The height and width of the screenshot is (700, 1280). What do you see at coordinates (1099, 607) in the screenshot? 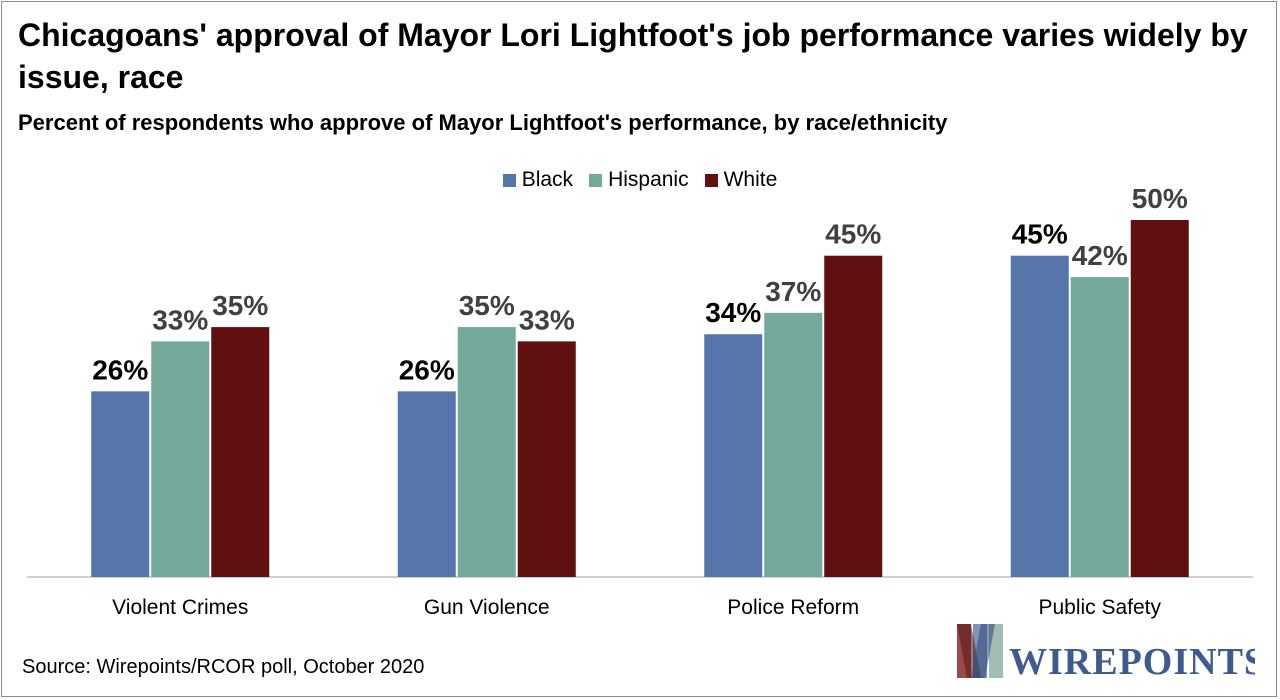
I see `x-tick-label-public-safety: Public Safety` at bounding box center [1099, 607].